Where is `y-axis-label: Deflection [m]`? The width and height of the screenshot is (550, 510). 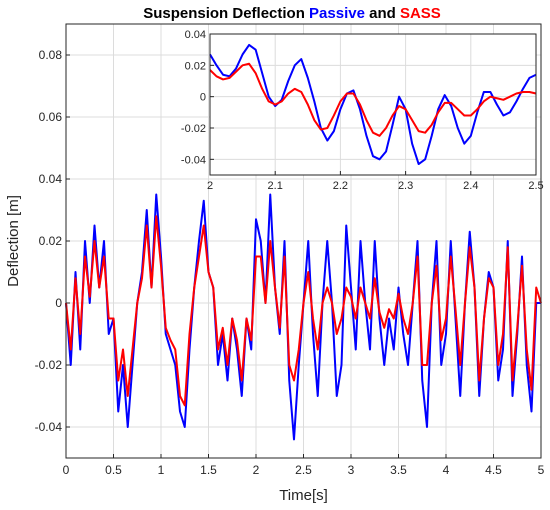 y-axis-label: Deflection [m] is located at coordinates (13, 241).